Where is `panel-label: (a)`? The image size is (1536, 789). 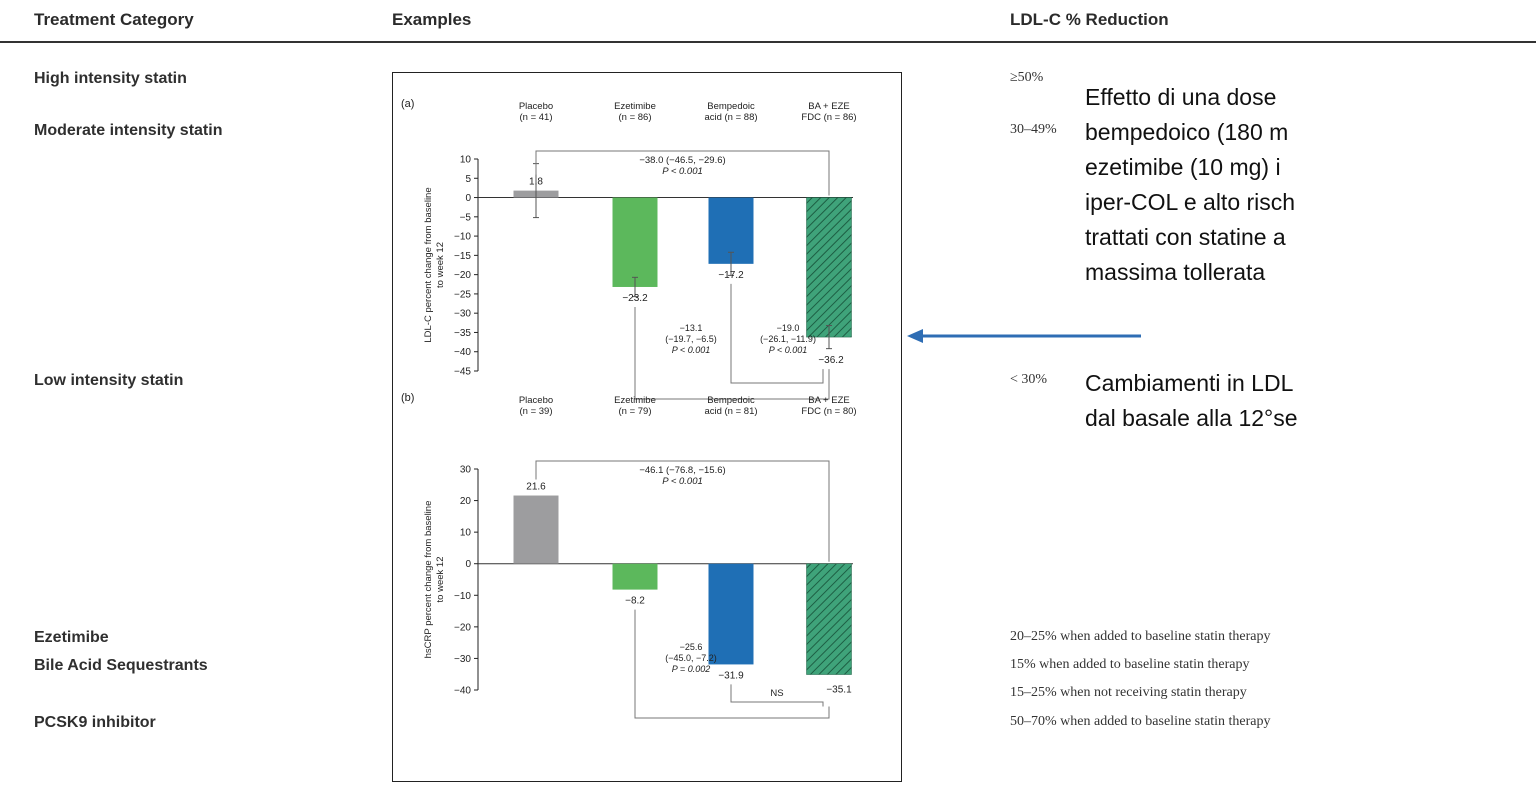 panel-label: (a) is located at coordinates (407, 104).